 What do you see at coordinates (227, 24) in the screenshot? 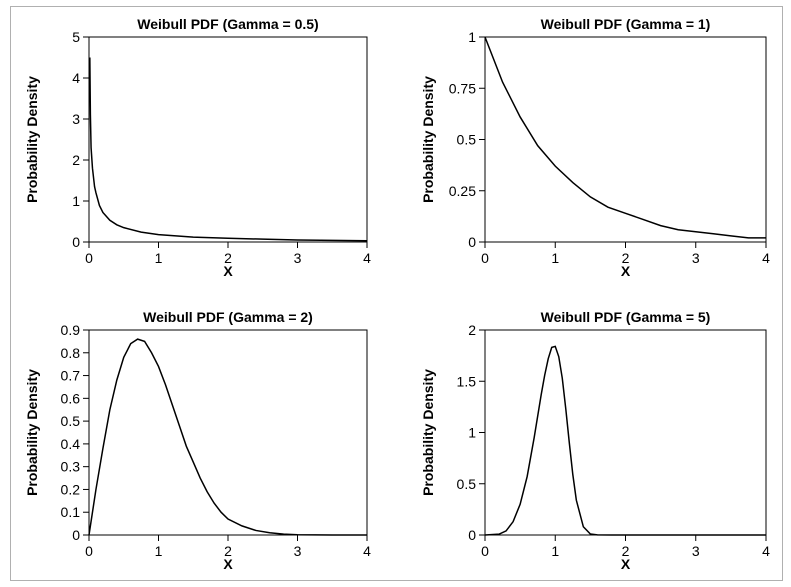
I see `chart-title: Weibull PDF (Gamma = 0.5)` at bounding box center [227, 24].